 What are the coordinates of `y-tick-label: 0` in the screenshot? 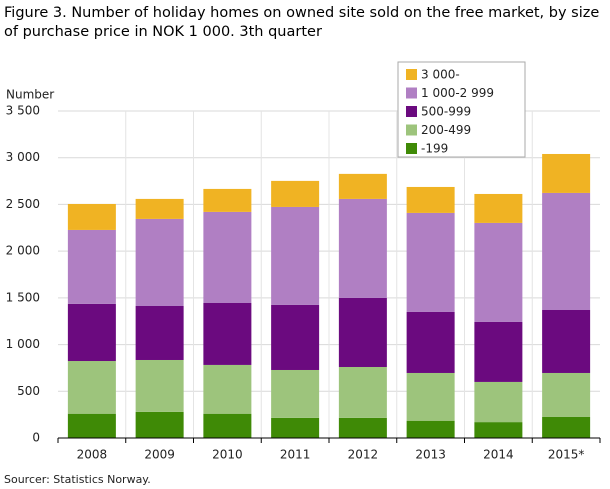 It's located at (36, 438).